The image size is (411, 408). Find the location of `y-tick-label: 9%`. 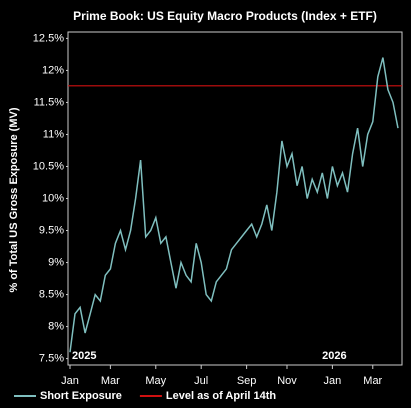

y-tick-label: 9% is located at coordinates (56, 262).